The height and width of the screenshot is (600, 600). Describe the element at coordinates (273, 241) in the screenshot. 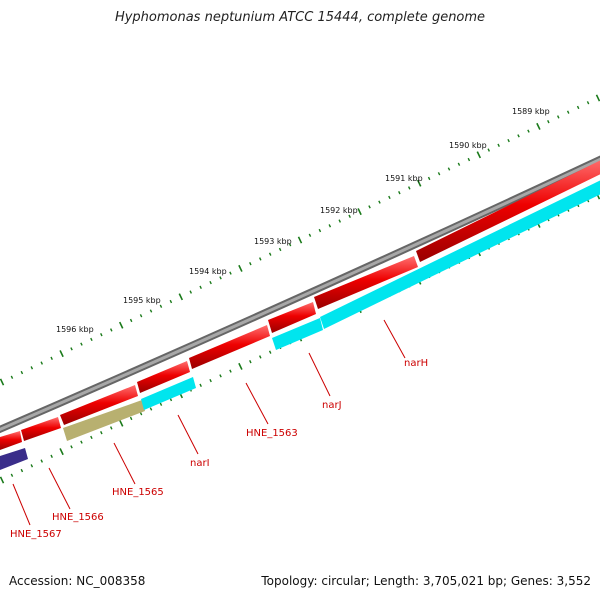

I see `scale-label: 1593 kbp` at that location.